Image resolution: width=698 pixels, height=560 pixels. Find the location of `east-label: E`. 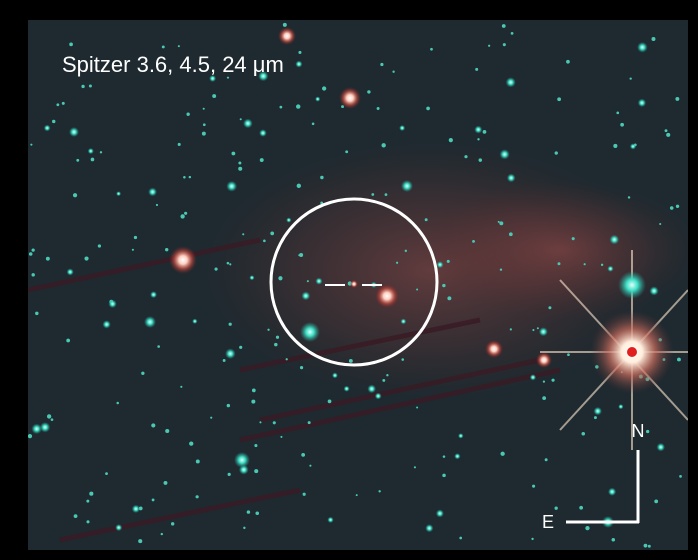

east-label: E is located at coordinates (548, 522).